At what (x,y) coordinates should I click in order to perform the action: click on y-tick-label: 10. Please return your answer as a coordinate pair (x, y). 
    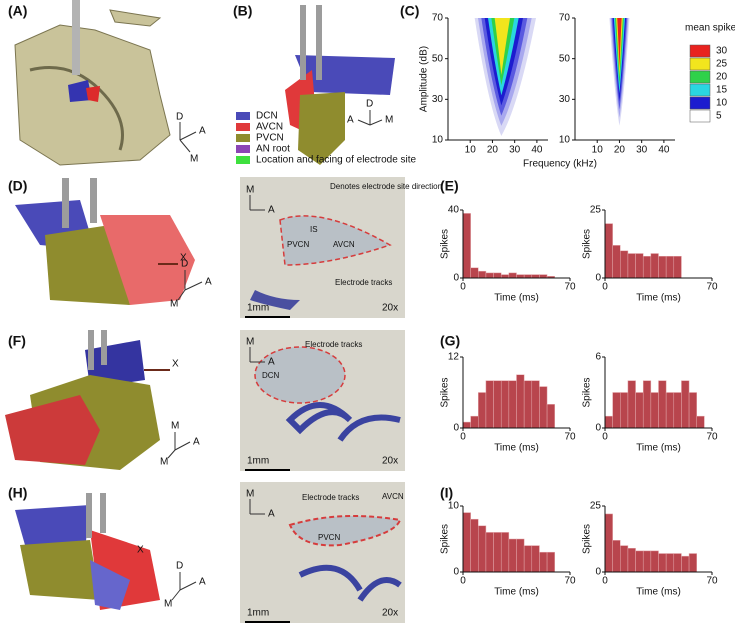
    Looking at the image, I should click on (454, 506).